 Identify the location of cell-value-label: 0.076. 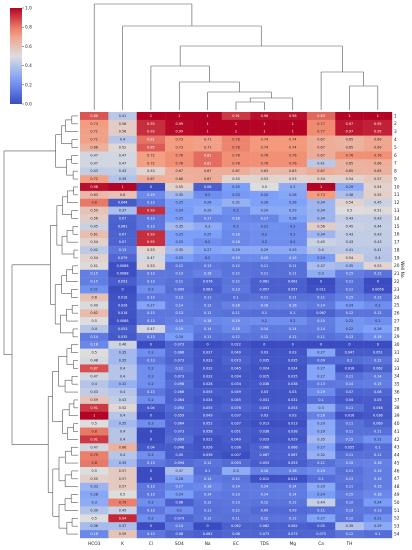
(236, 408).